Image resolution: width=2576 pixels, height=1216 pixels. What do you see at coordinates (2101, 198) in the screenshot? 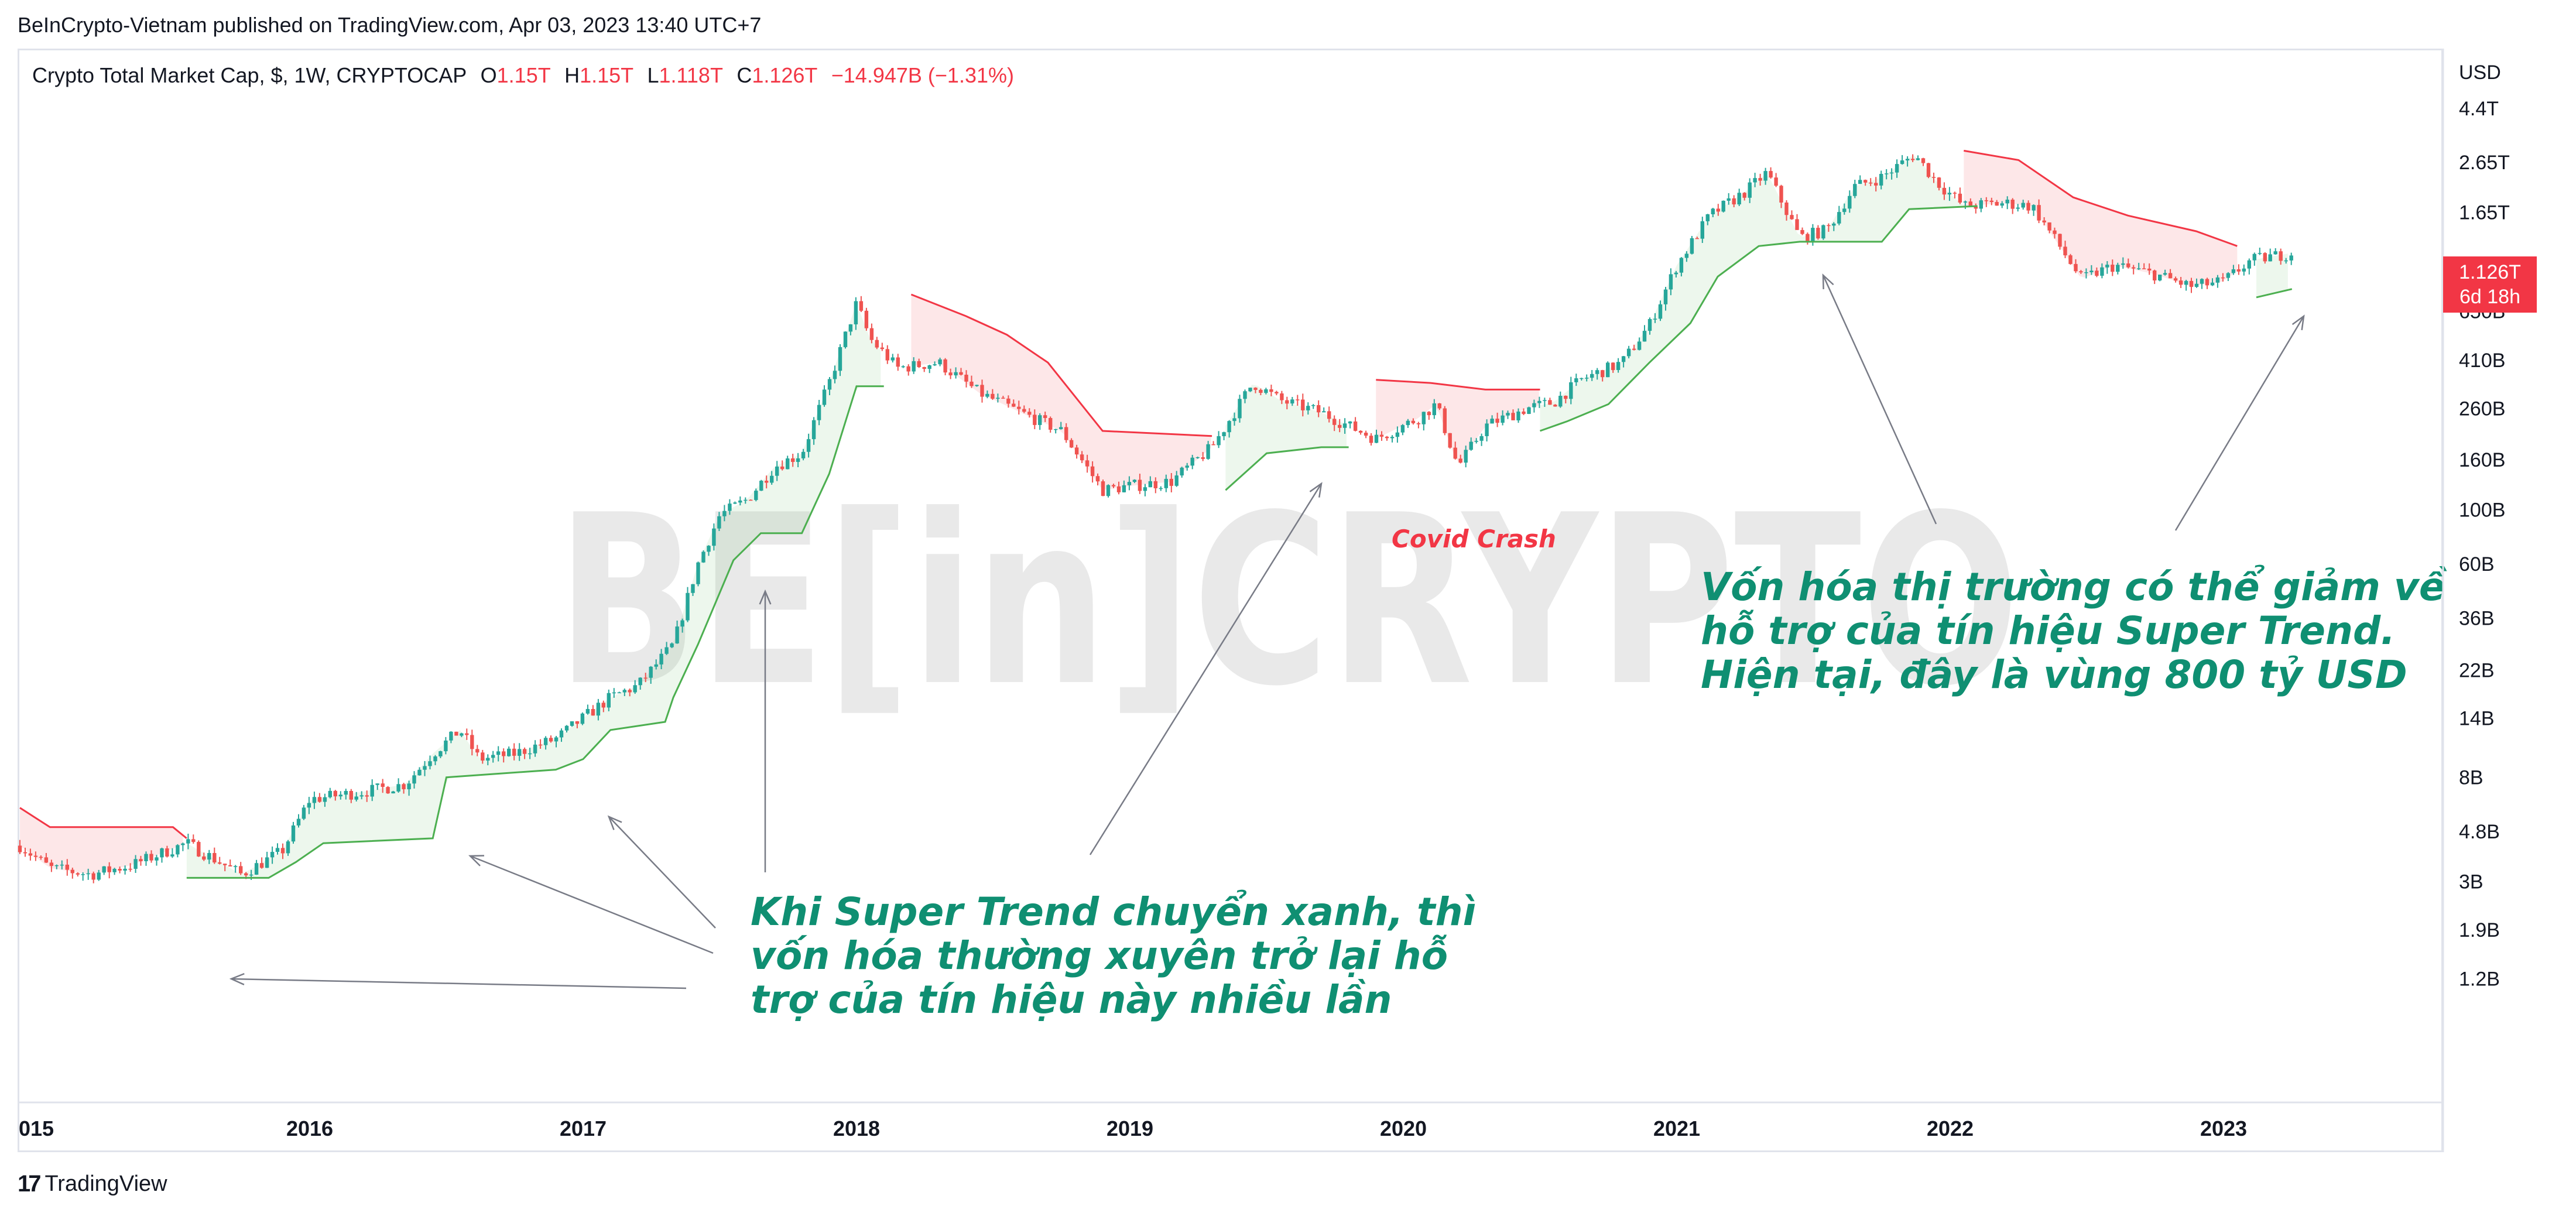
I see `supertrend-down-line` at bounding box center [2101, 198].